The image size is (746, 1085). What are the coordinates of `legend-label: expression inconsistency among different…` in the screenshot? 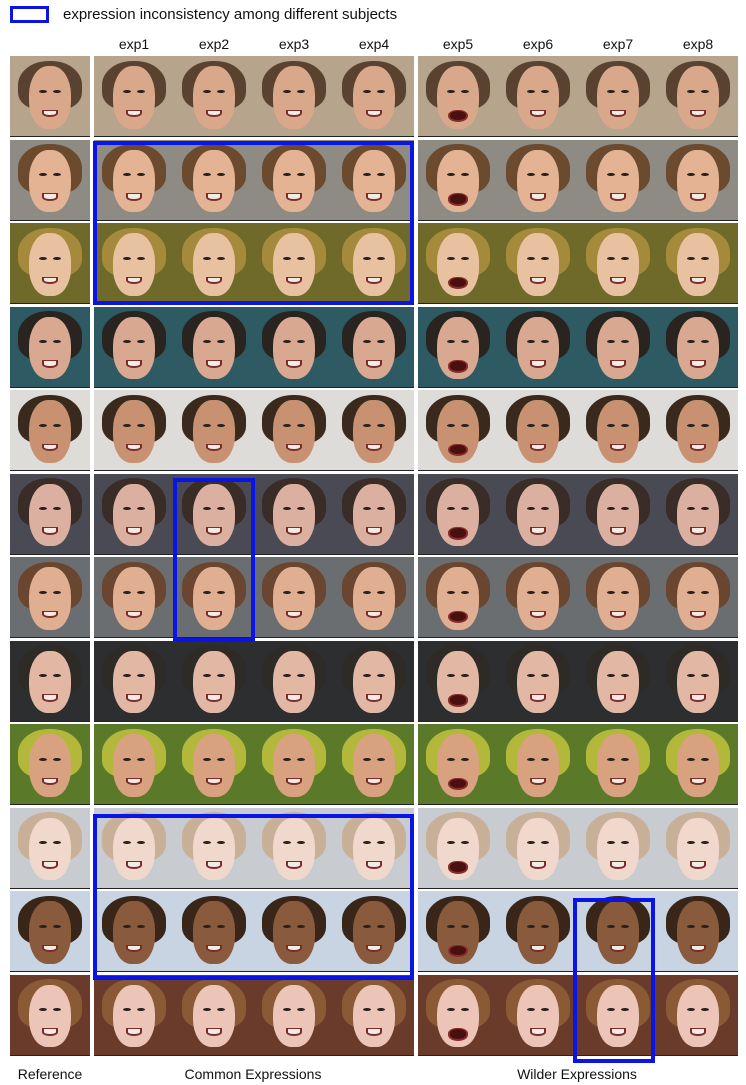 It's located at (230, 14).